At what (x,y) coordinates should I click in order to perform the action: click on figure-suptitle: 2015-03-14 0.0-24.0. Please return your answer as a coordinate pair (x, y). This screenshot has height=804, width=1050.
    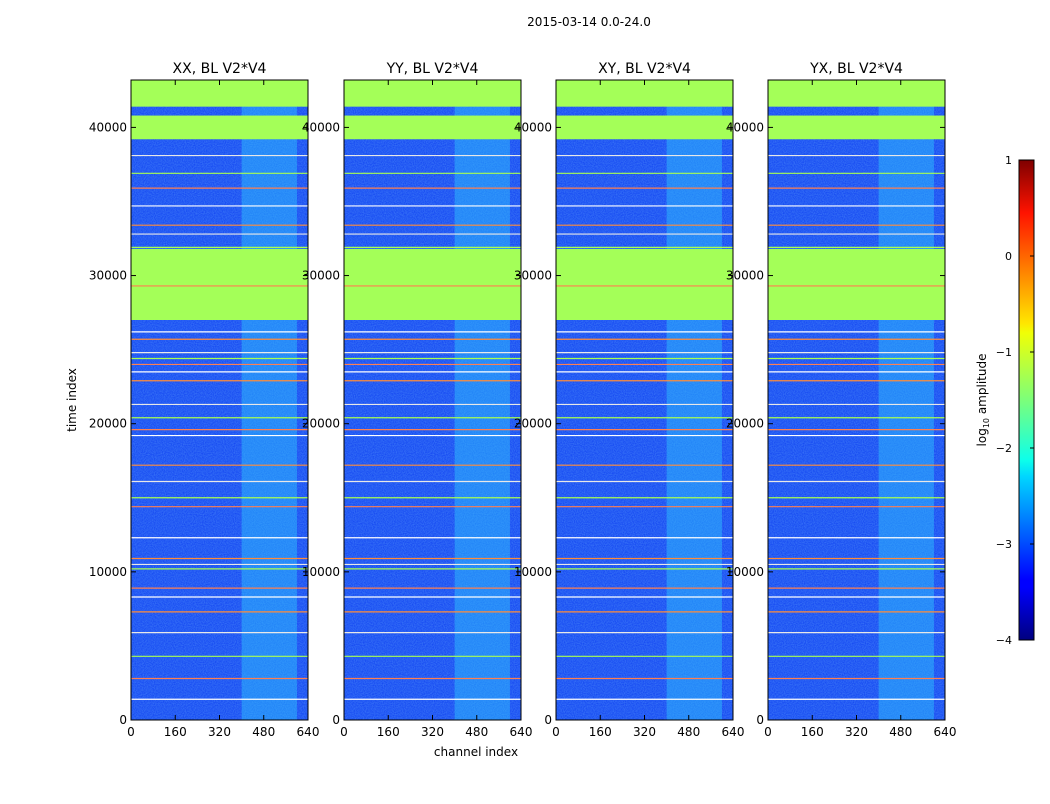
    Looking at the image, I should click on (589, 22).